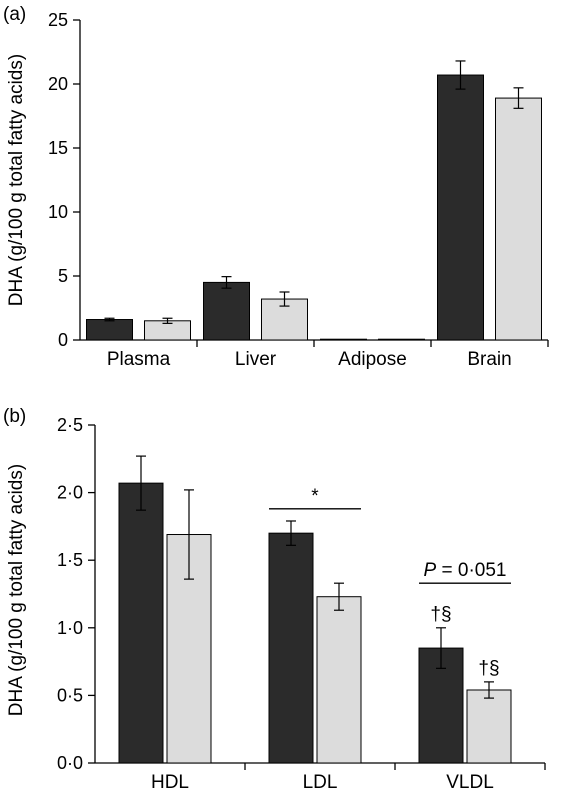 The image size is (561, 797). I want to click on y-tick-label: 15, so click(58, 148).